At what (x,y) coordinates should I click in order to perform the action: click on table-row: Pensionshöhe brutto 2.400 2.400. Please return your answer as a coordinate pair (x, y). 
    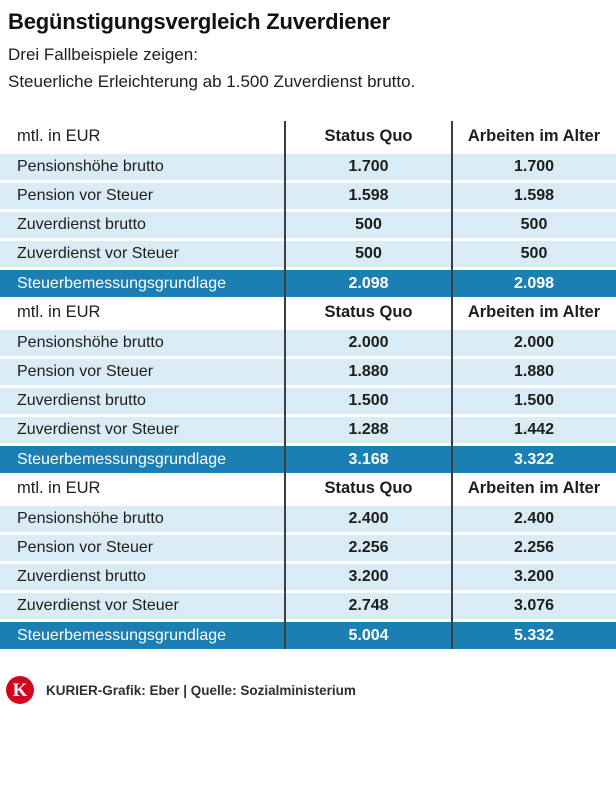
    Looking at the image, I should click on (308, 519).